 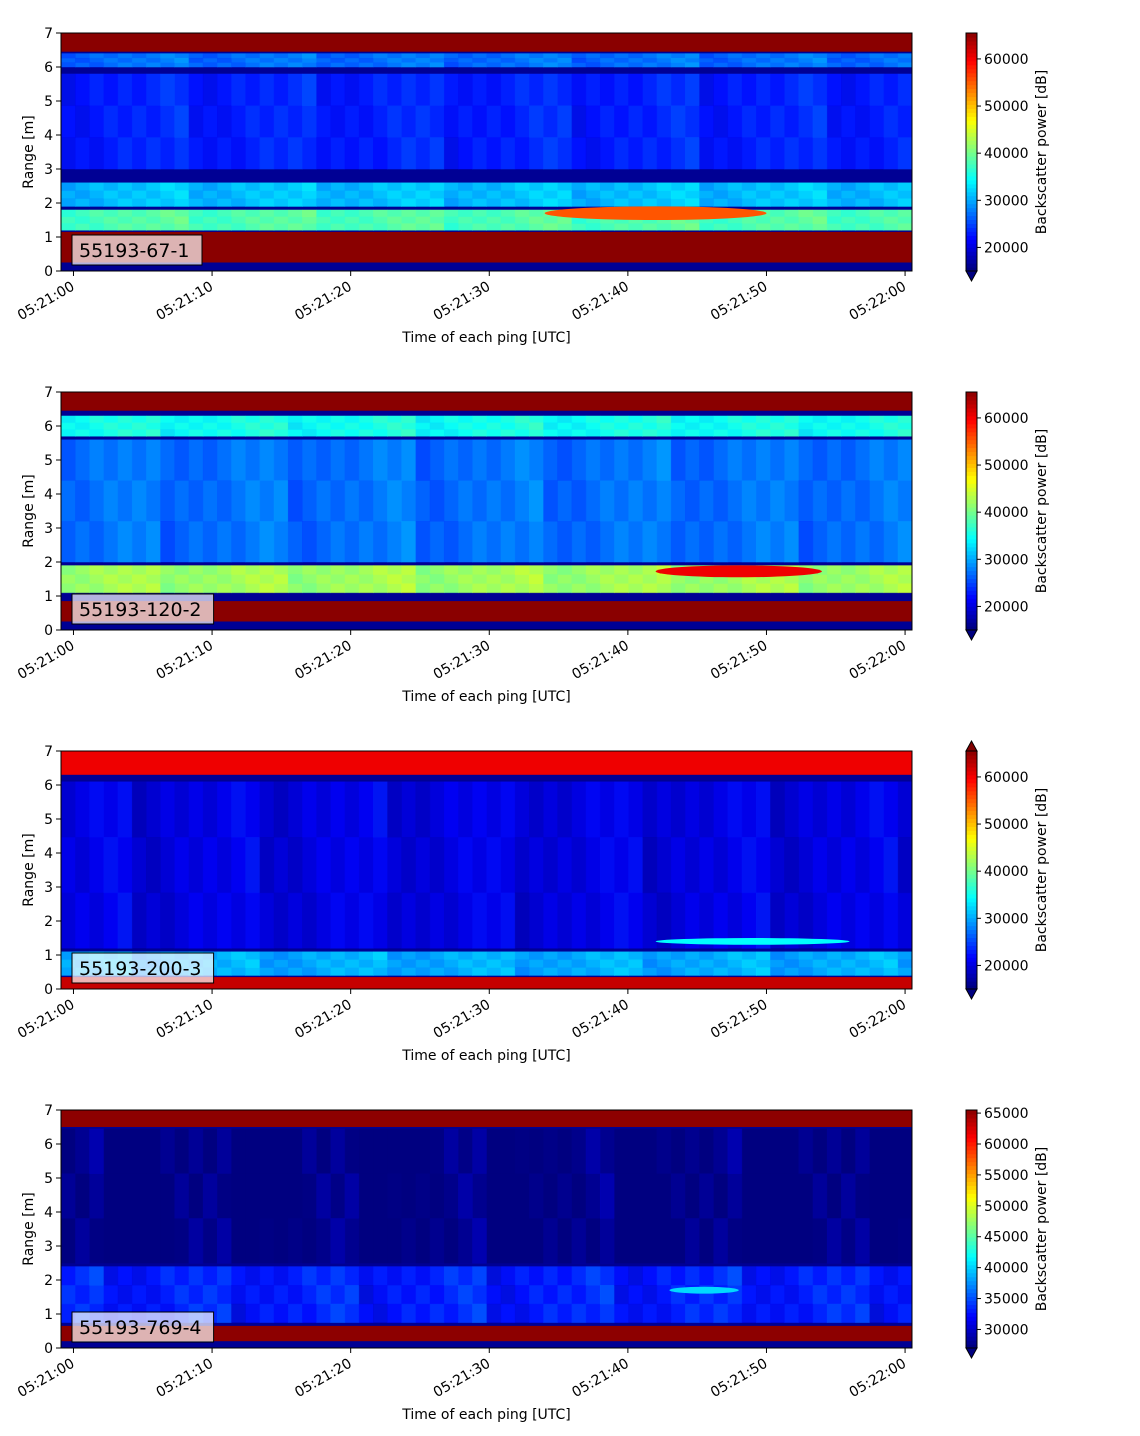 What do you see at coordinates (1006, 1114) in the screenshot?
I see `colorbar-tick-label: 65000` at bounding box center [1006, 1114].